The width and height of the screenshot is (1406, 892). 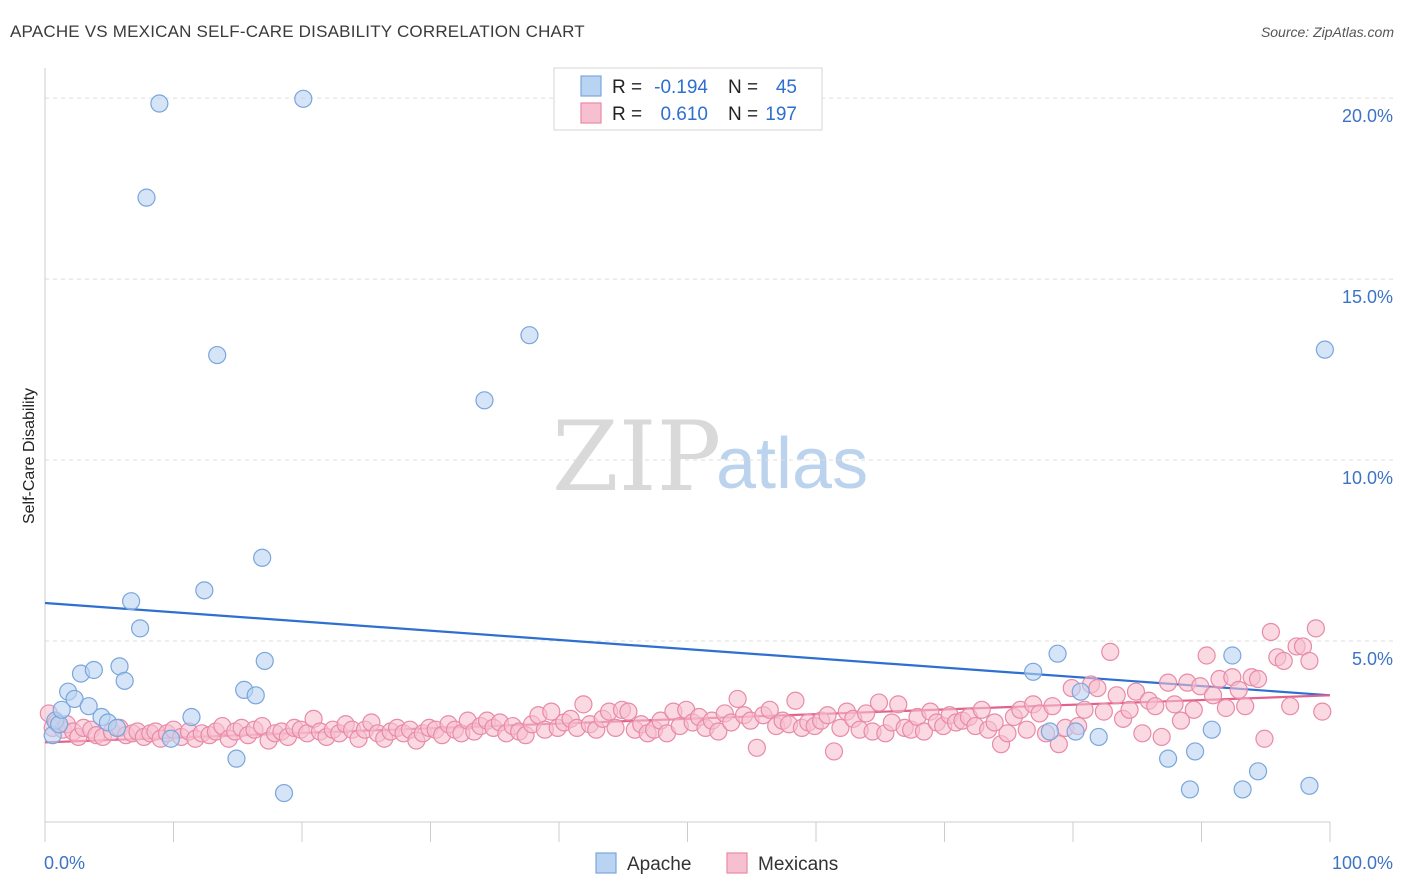 What do you see at coordinates (1362, 863) in the screenshot?
I see `x-tick-label-max: 100.0%` at bounding box center [1362, 863].